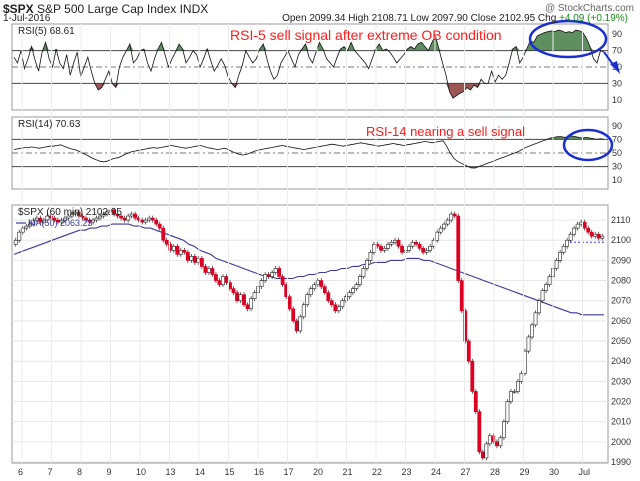 Image resolution: width=640 pixels, height=481 pixels. I want to click on open-value: 2099.34, so click(327, 18).